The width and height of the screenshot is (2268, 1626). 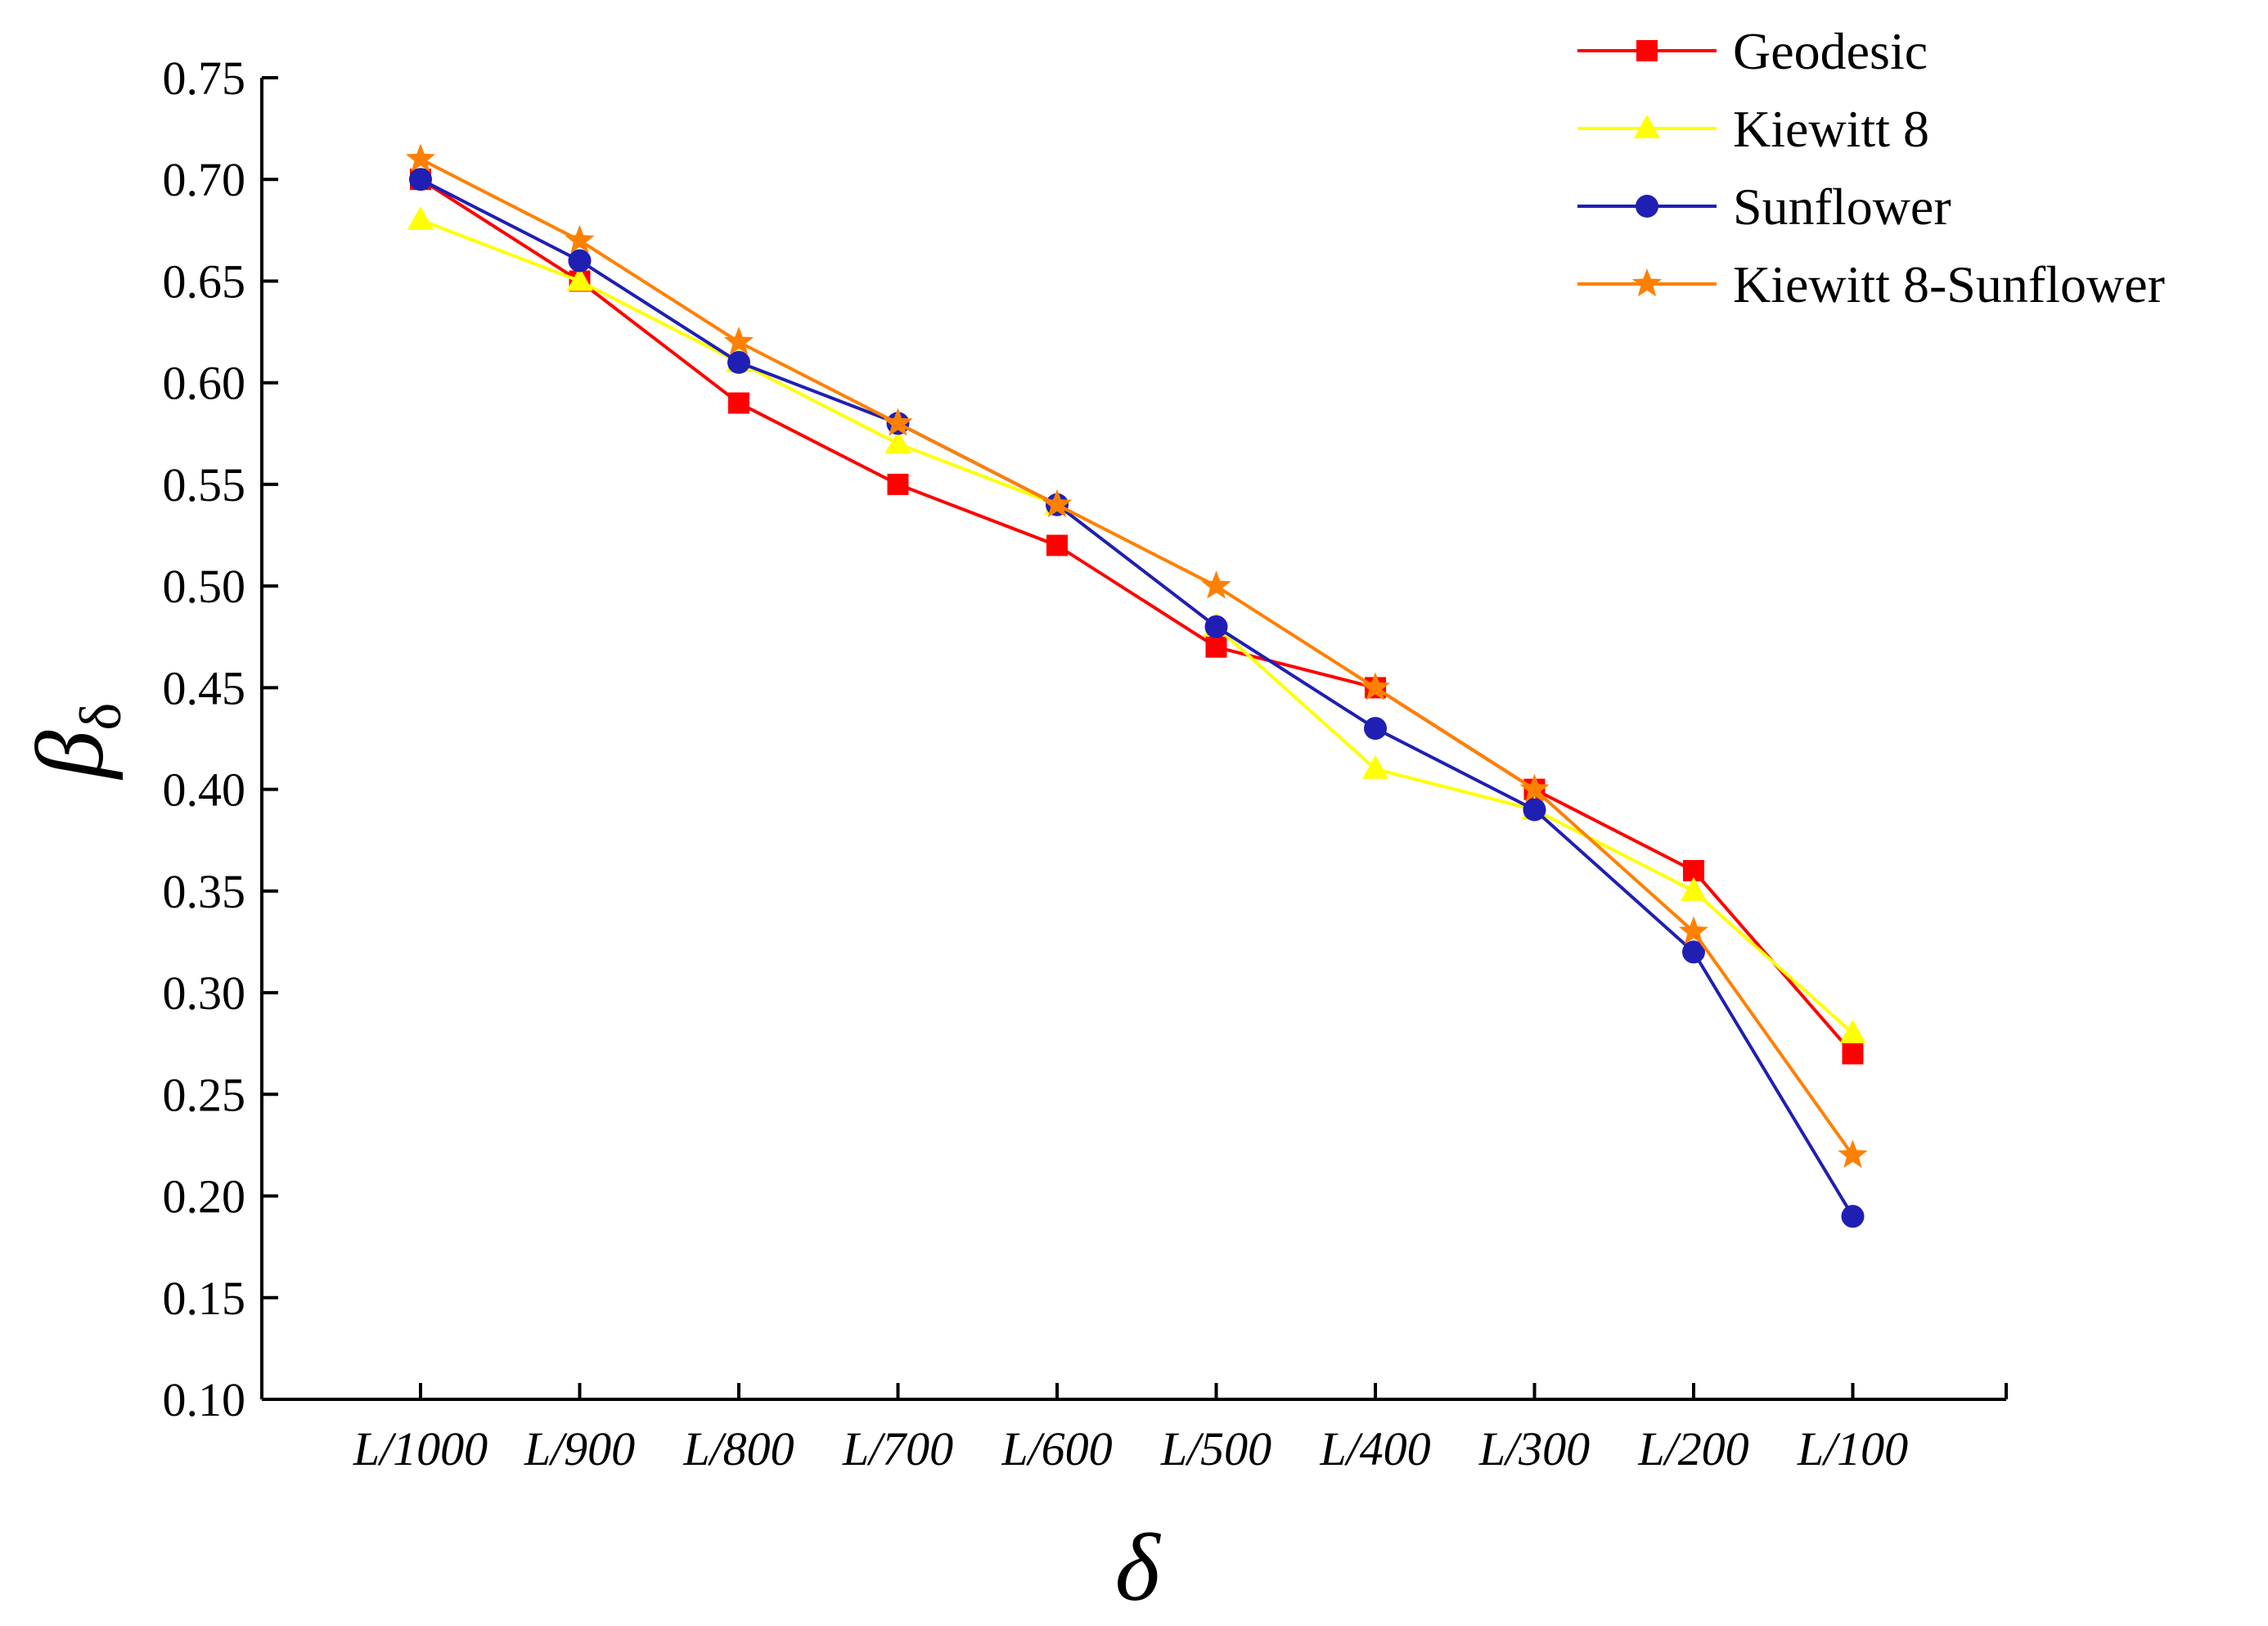 What do you see at coordinates (205, 891) in the screenshot?
I see `y-tick-label: 0.35` at bounding box center [205, 891].